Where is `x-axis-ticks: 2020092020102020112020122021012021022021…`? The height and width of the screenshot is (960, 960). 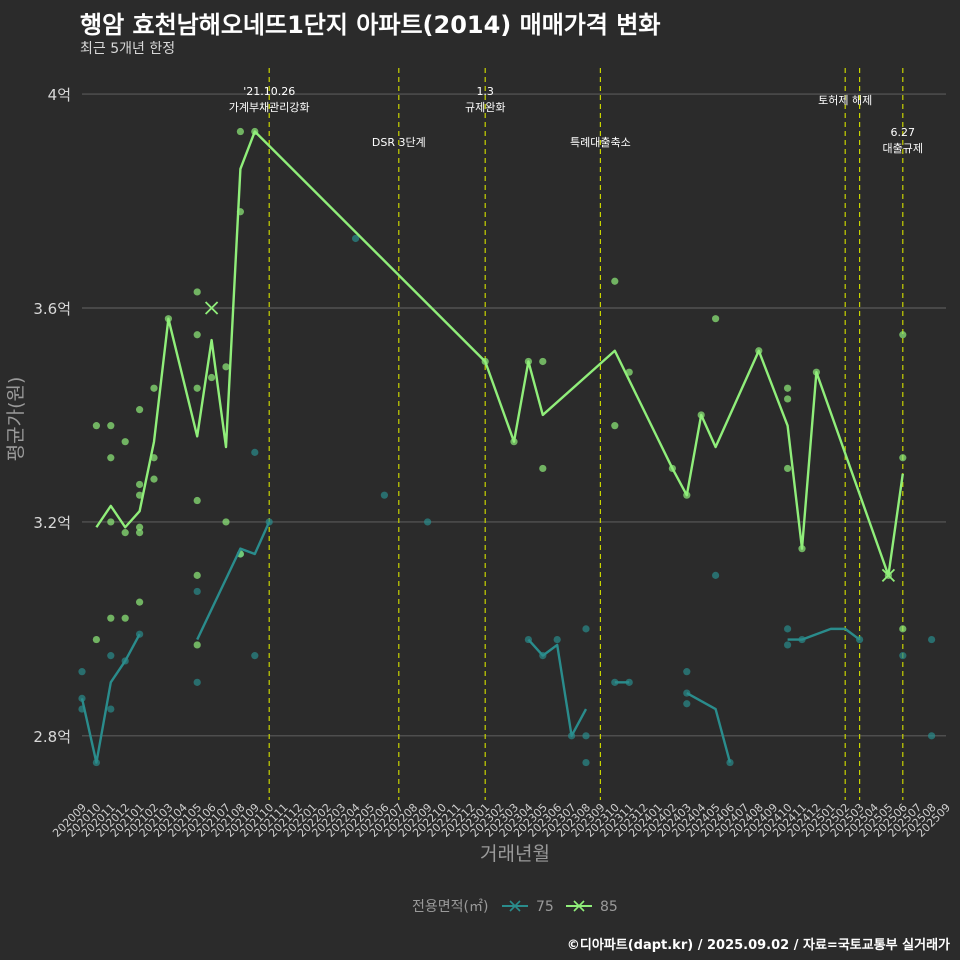
x-axis-ticks: 2020092020102020112020122021012021022021… is located at coordinates (501, 820).